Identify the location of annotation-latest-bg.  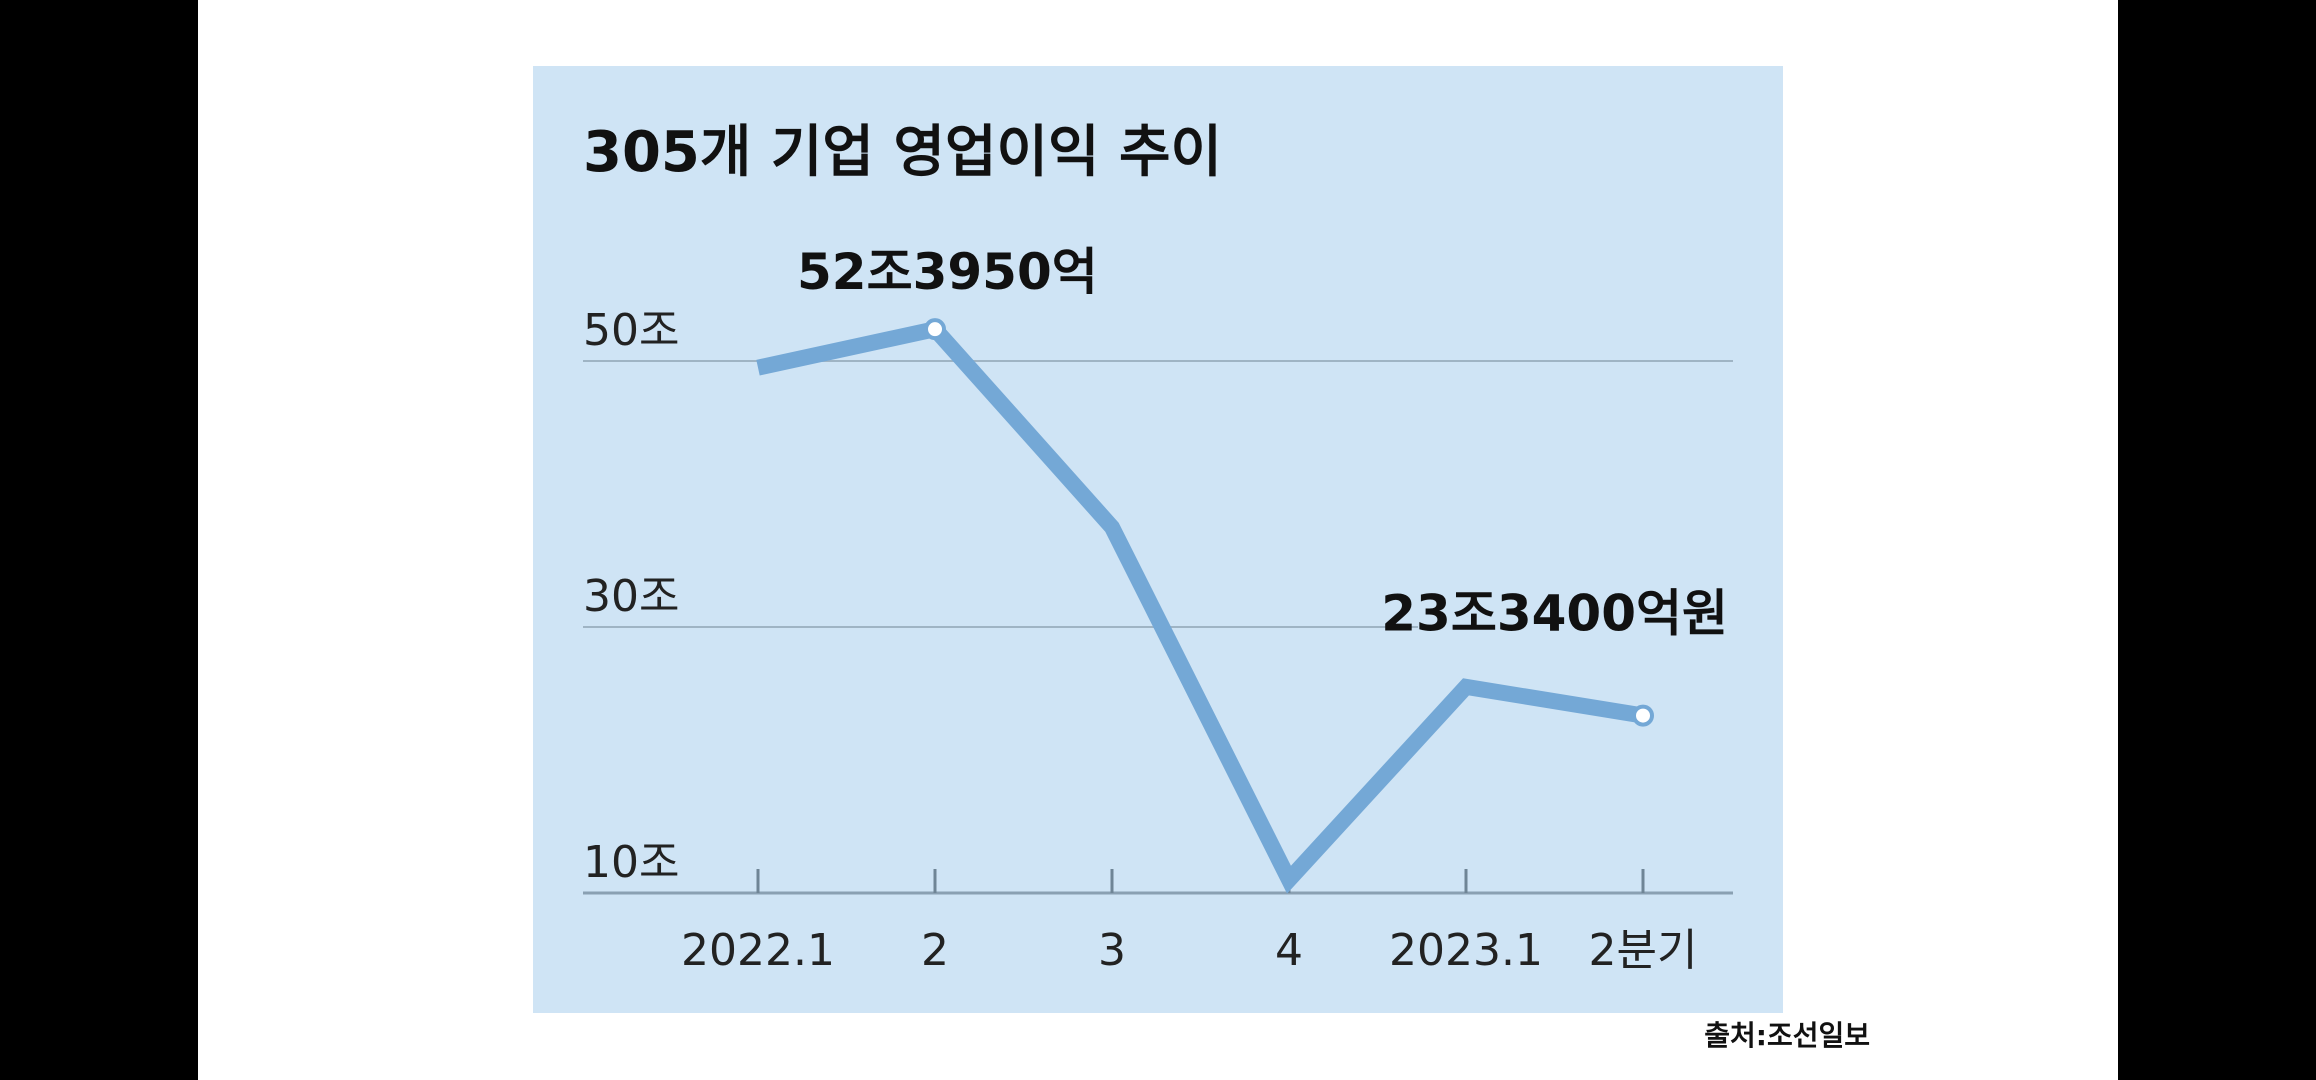
(1575, 608).